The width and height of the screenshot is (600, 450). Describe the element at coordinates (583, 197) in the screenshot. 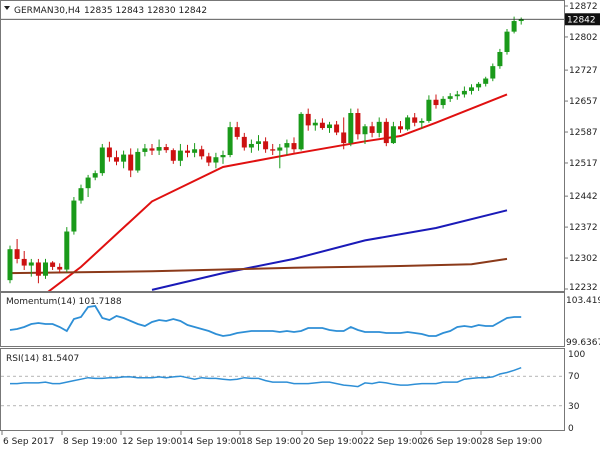

I see `price-tick-label: 12442` at that location.